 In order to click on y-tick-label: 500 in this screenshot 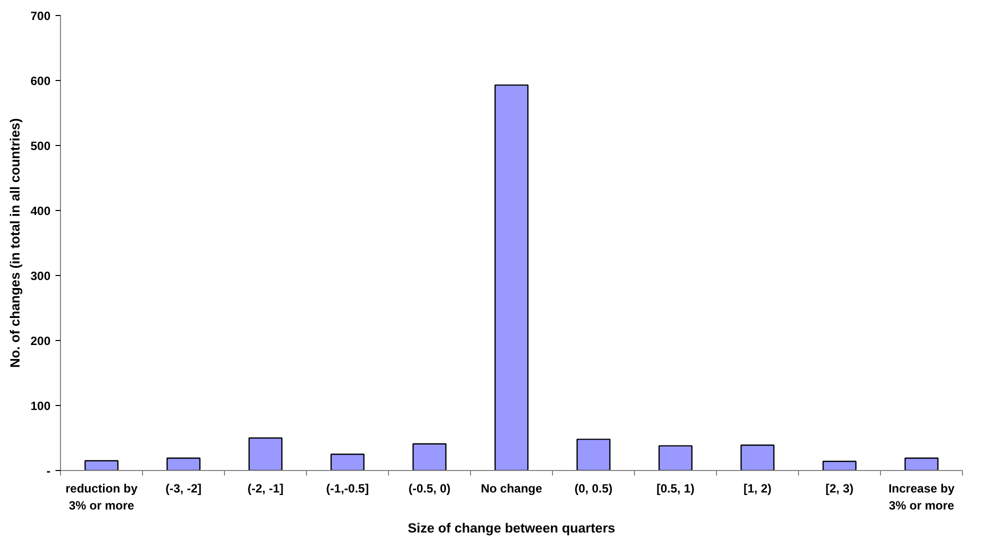, I will do `click(40, 146)`.